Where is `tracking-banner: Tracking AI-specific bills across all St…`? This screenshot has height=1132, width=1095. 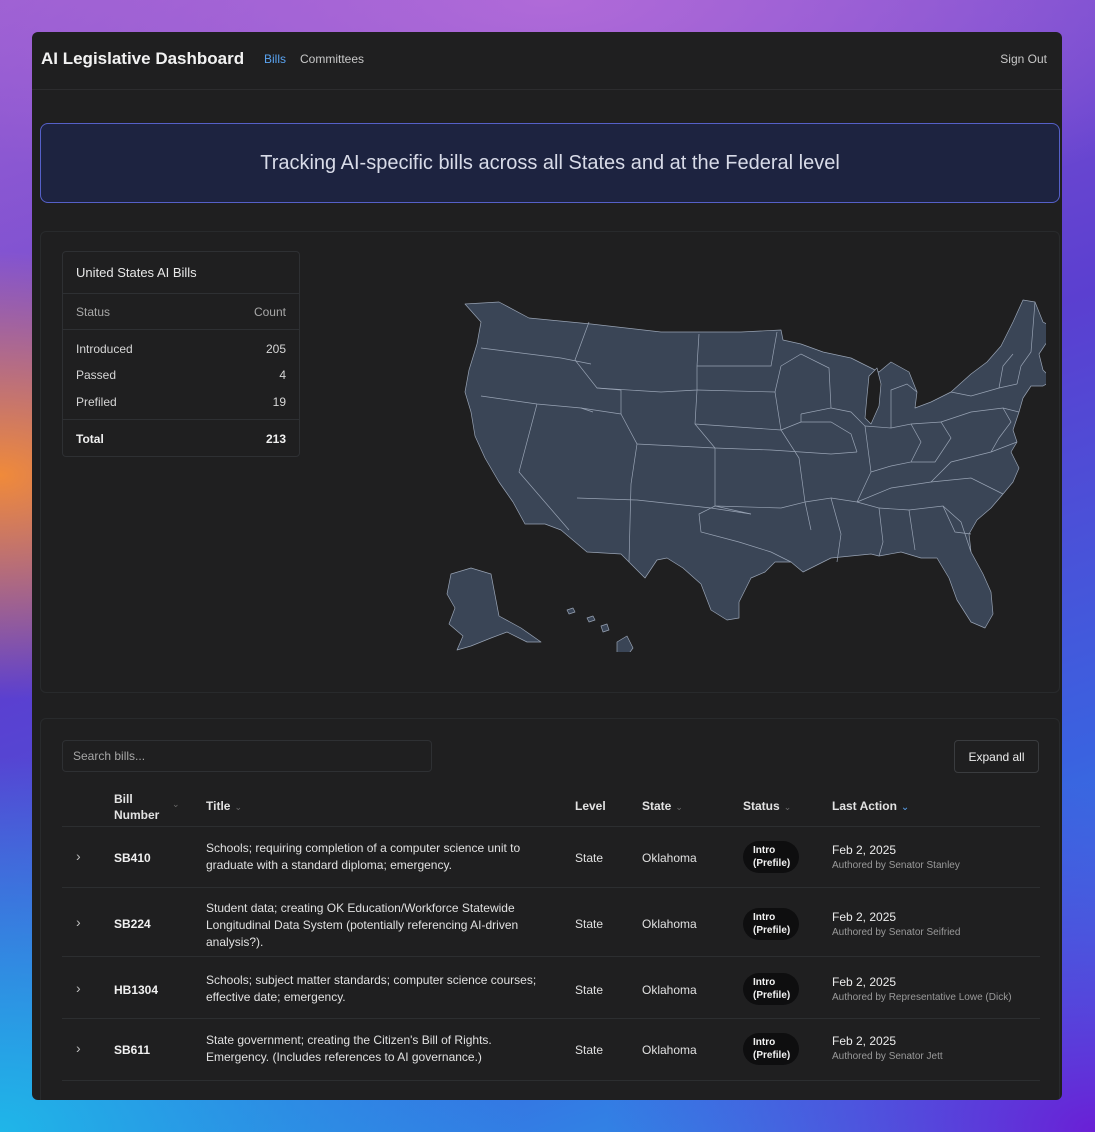
tracking-banner: Tracking AI-specific bills across all St… is located at coordinates (550, 163).